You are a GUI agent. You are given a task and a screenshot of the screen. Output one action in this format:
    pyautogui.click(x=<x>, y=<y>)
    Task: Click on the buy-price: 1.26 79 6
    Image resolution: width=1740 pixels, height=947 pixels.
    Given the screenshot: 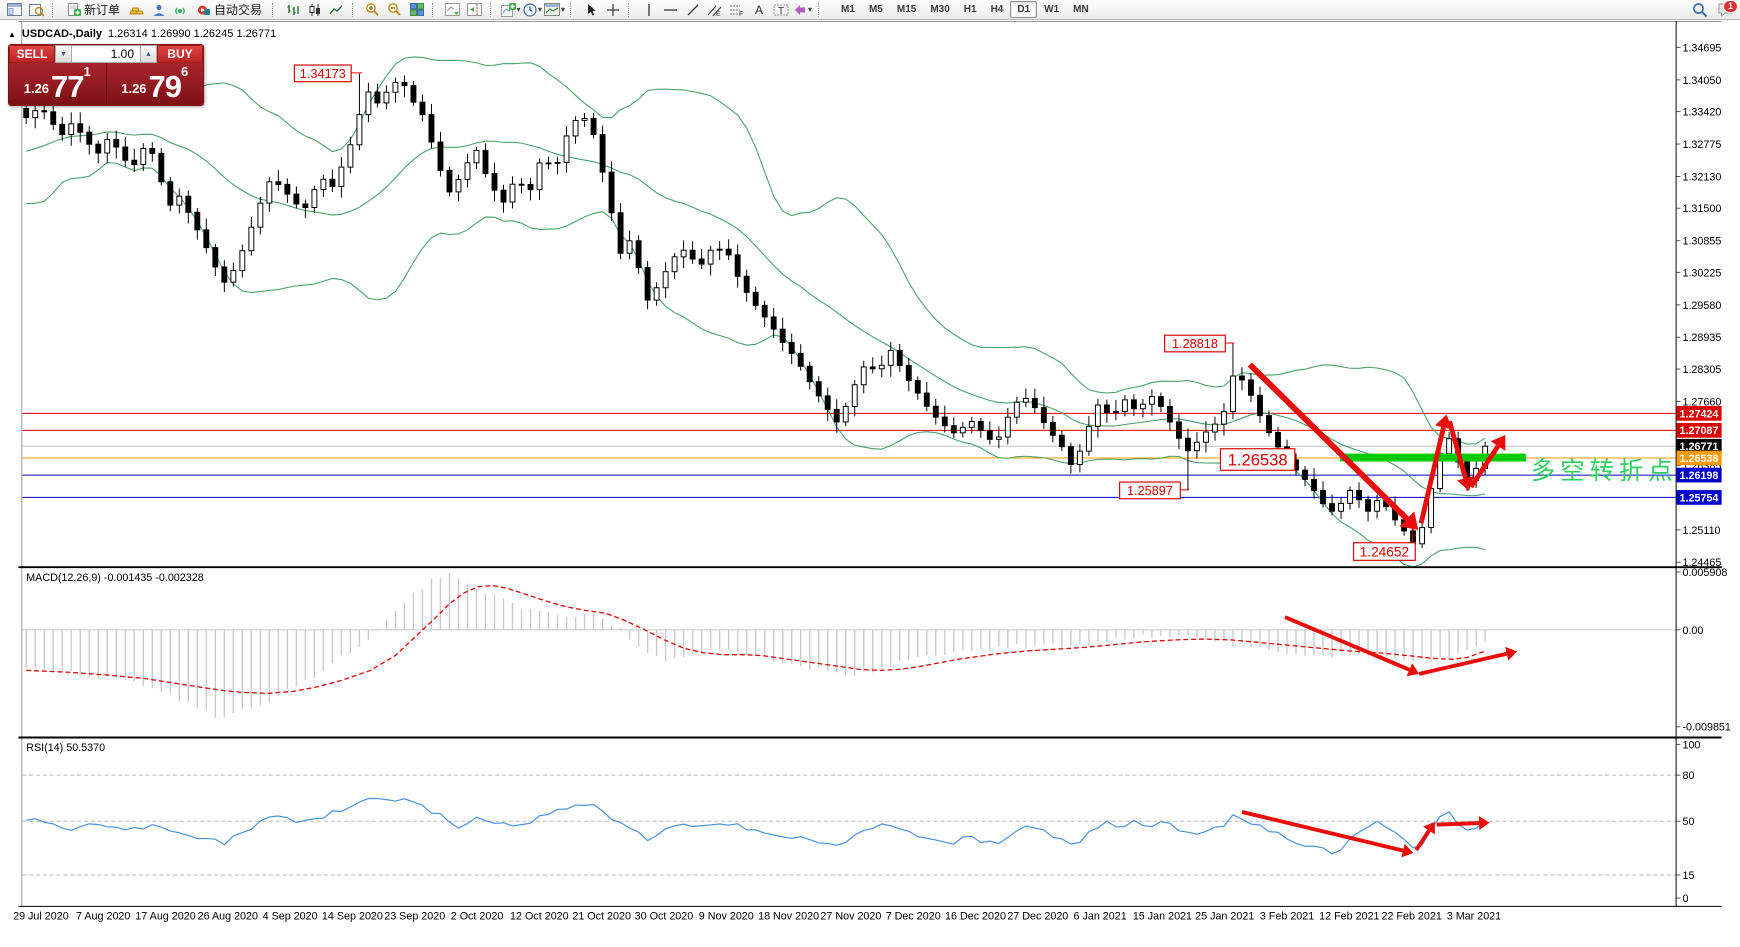 What is the action you would take?
    pyautogui.click(x=155, y=84)
    